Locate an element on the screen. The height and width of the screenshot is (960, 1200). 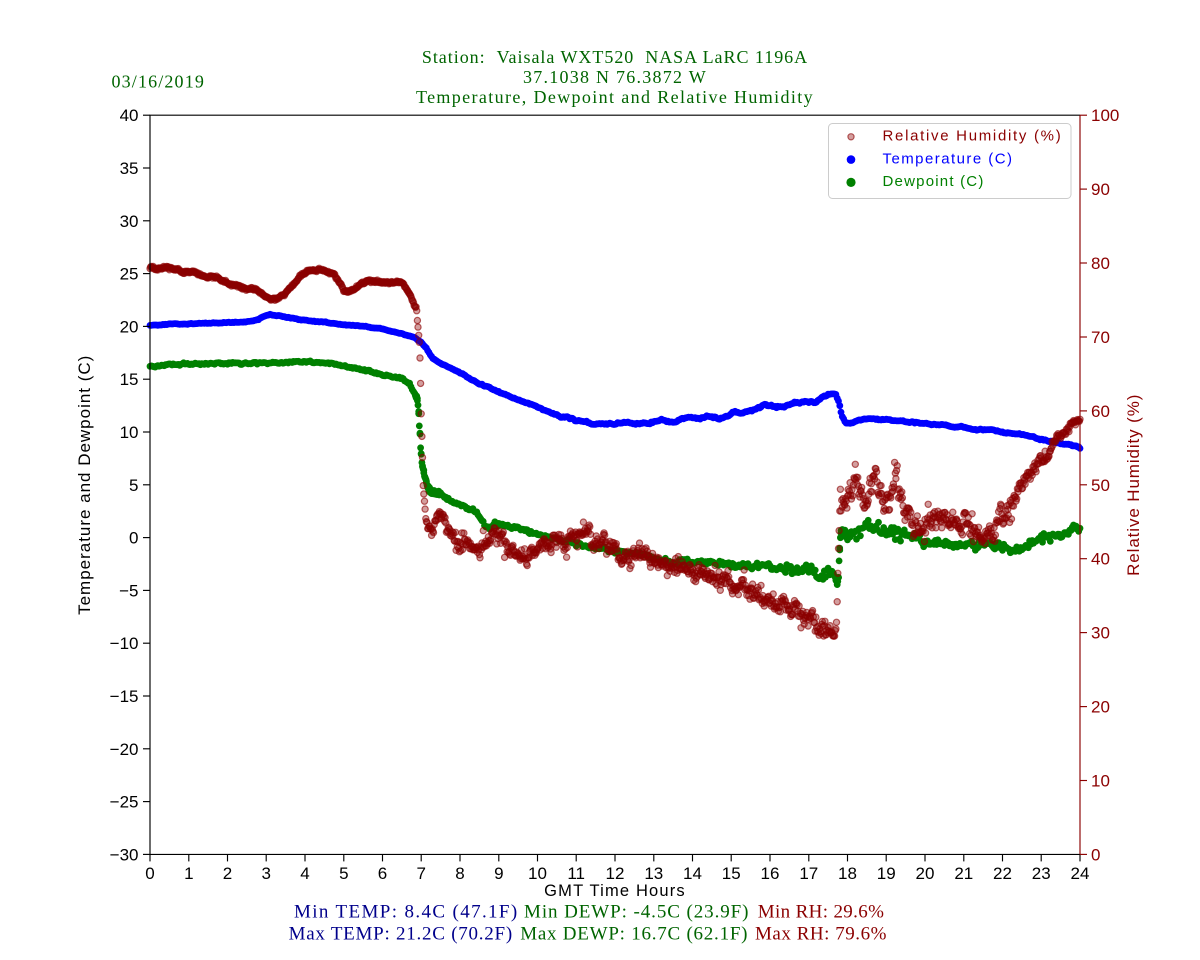
svg-text: Min TEMP: 8.4C (47.1F) is located at coordinates (406, 912).